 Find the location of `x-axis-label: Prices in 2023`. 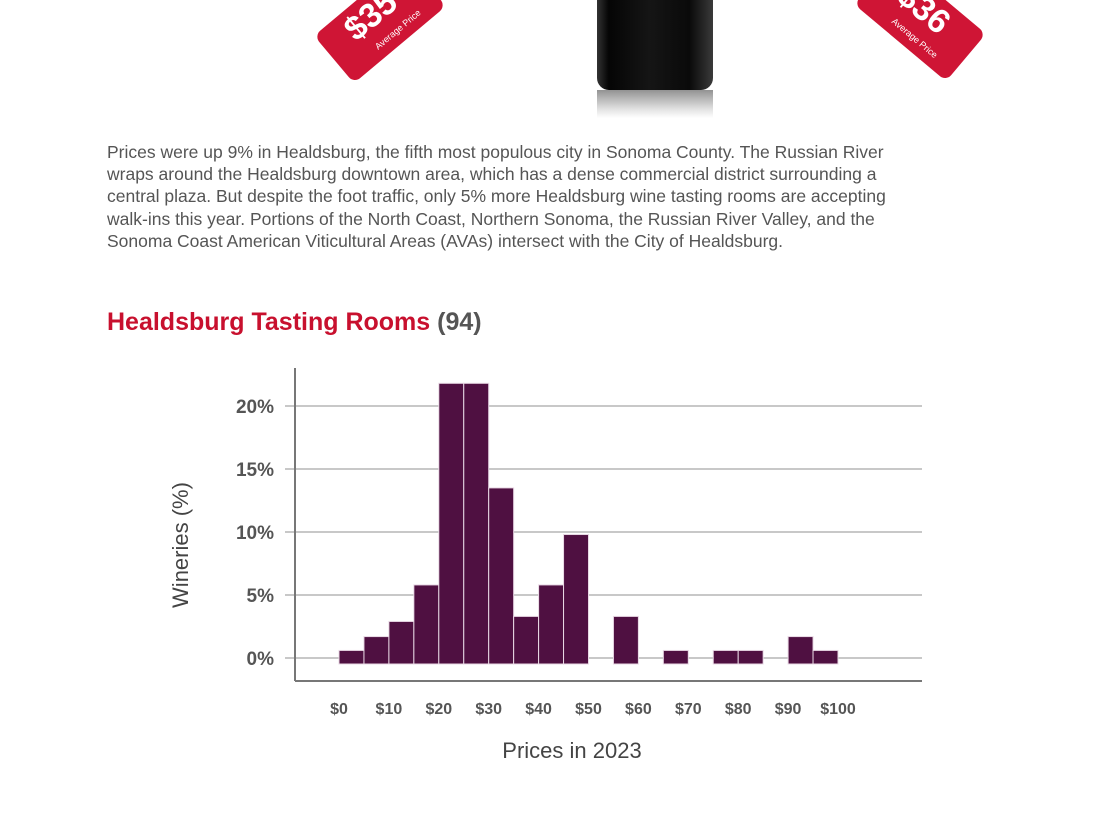

x-axis-label: Prices in 2023 is located at coordinates (571, 750).